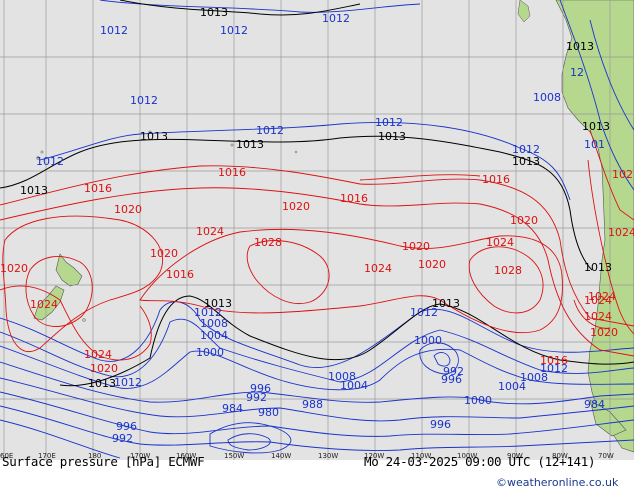 This screenshot has height=490, width=634. I want to click on lon-label: 70W, so click(606, 456).